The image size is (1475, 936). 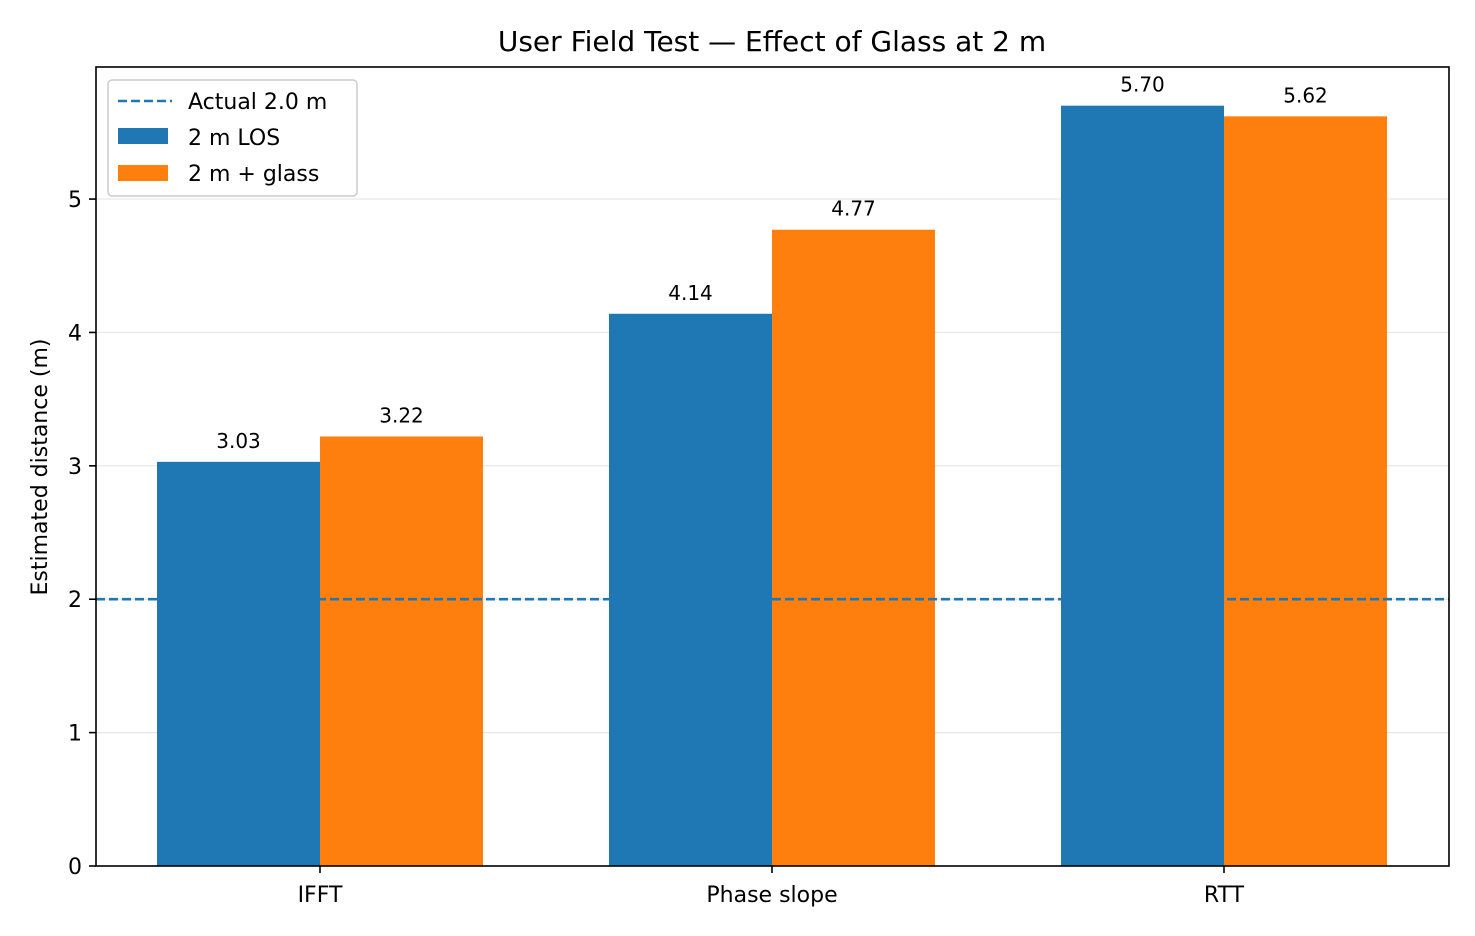 I want to click on legend-swatch-2m-los, so click(x=143, y=136).